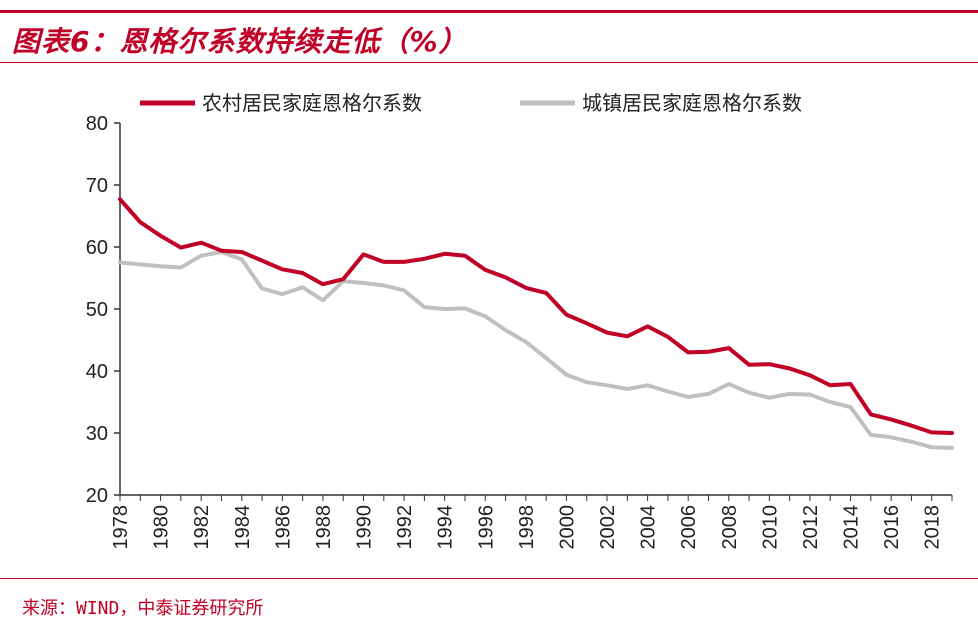 This screenshot has height=622, width=978. What do you see at coordinates (489, 578) in the screenshot?
I see `footer-divider` at bounding box center [489, 578].